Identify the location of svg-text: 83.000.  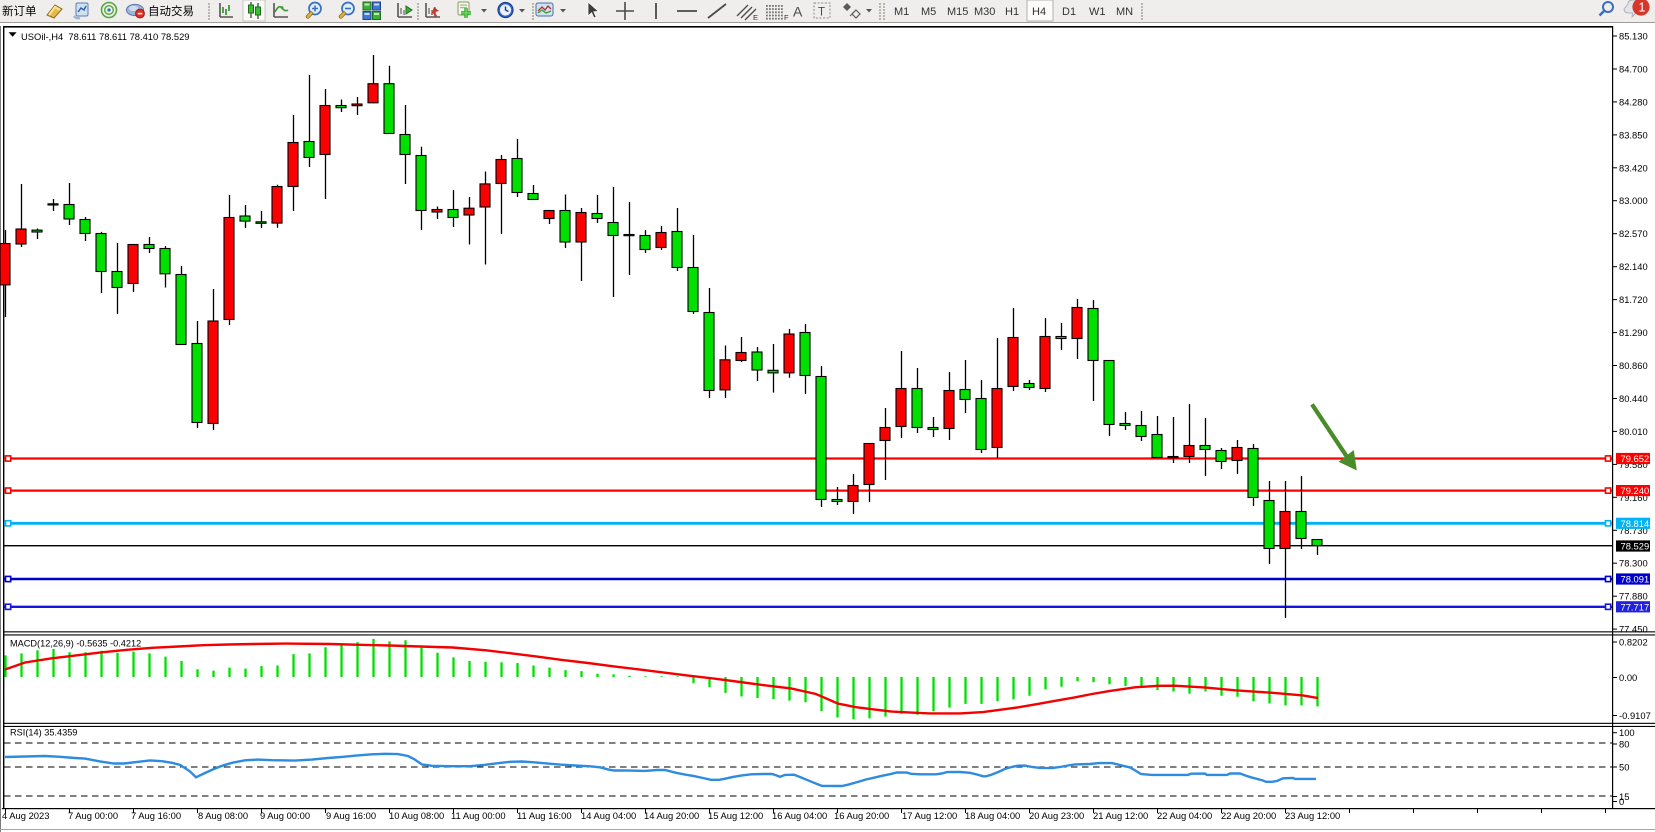
(1633, 200).